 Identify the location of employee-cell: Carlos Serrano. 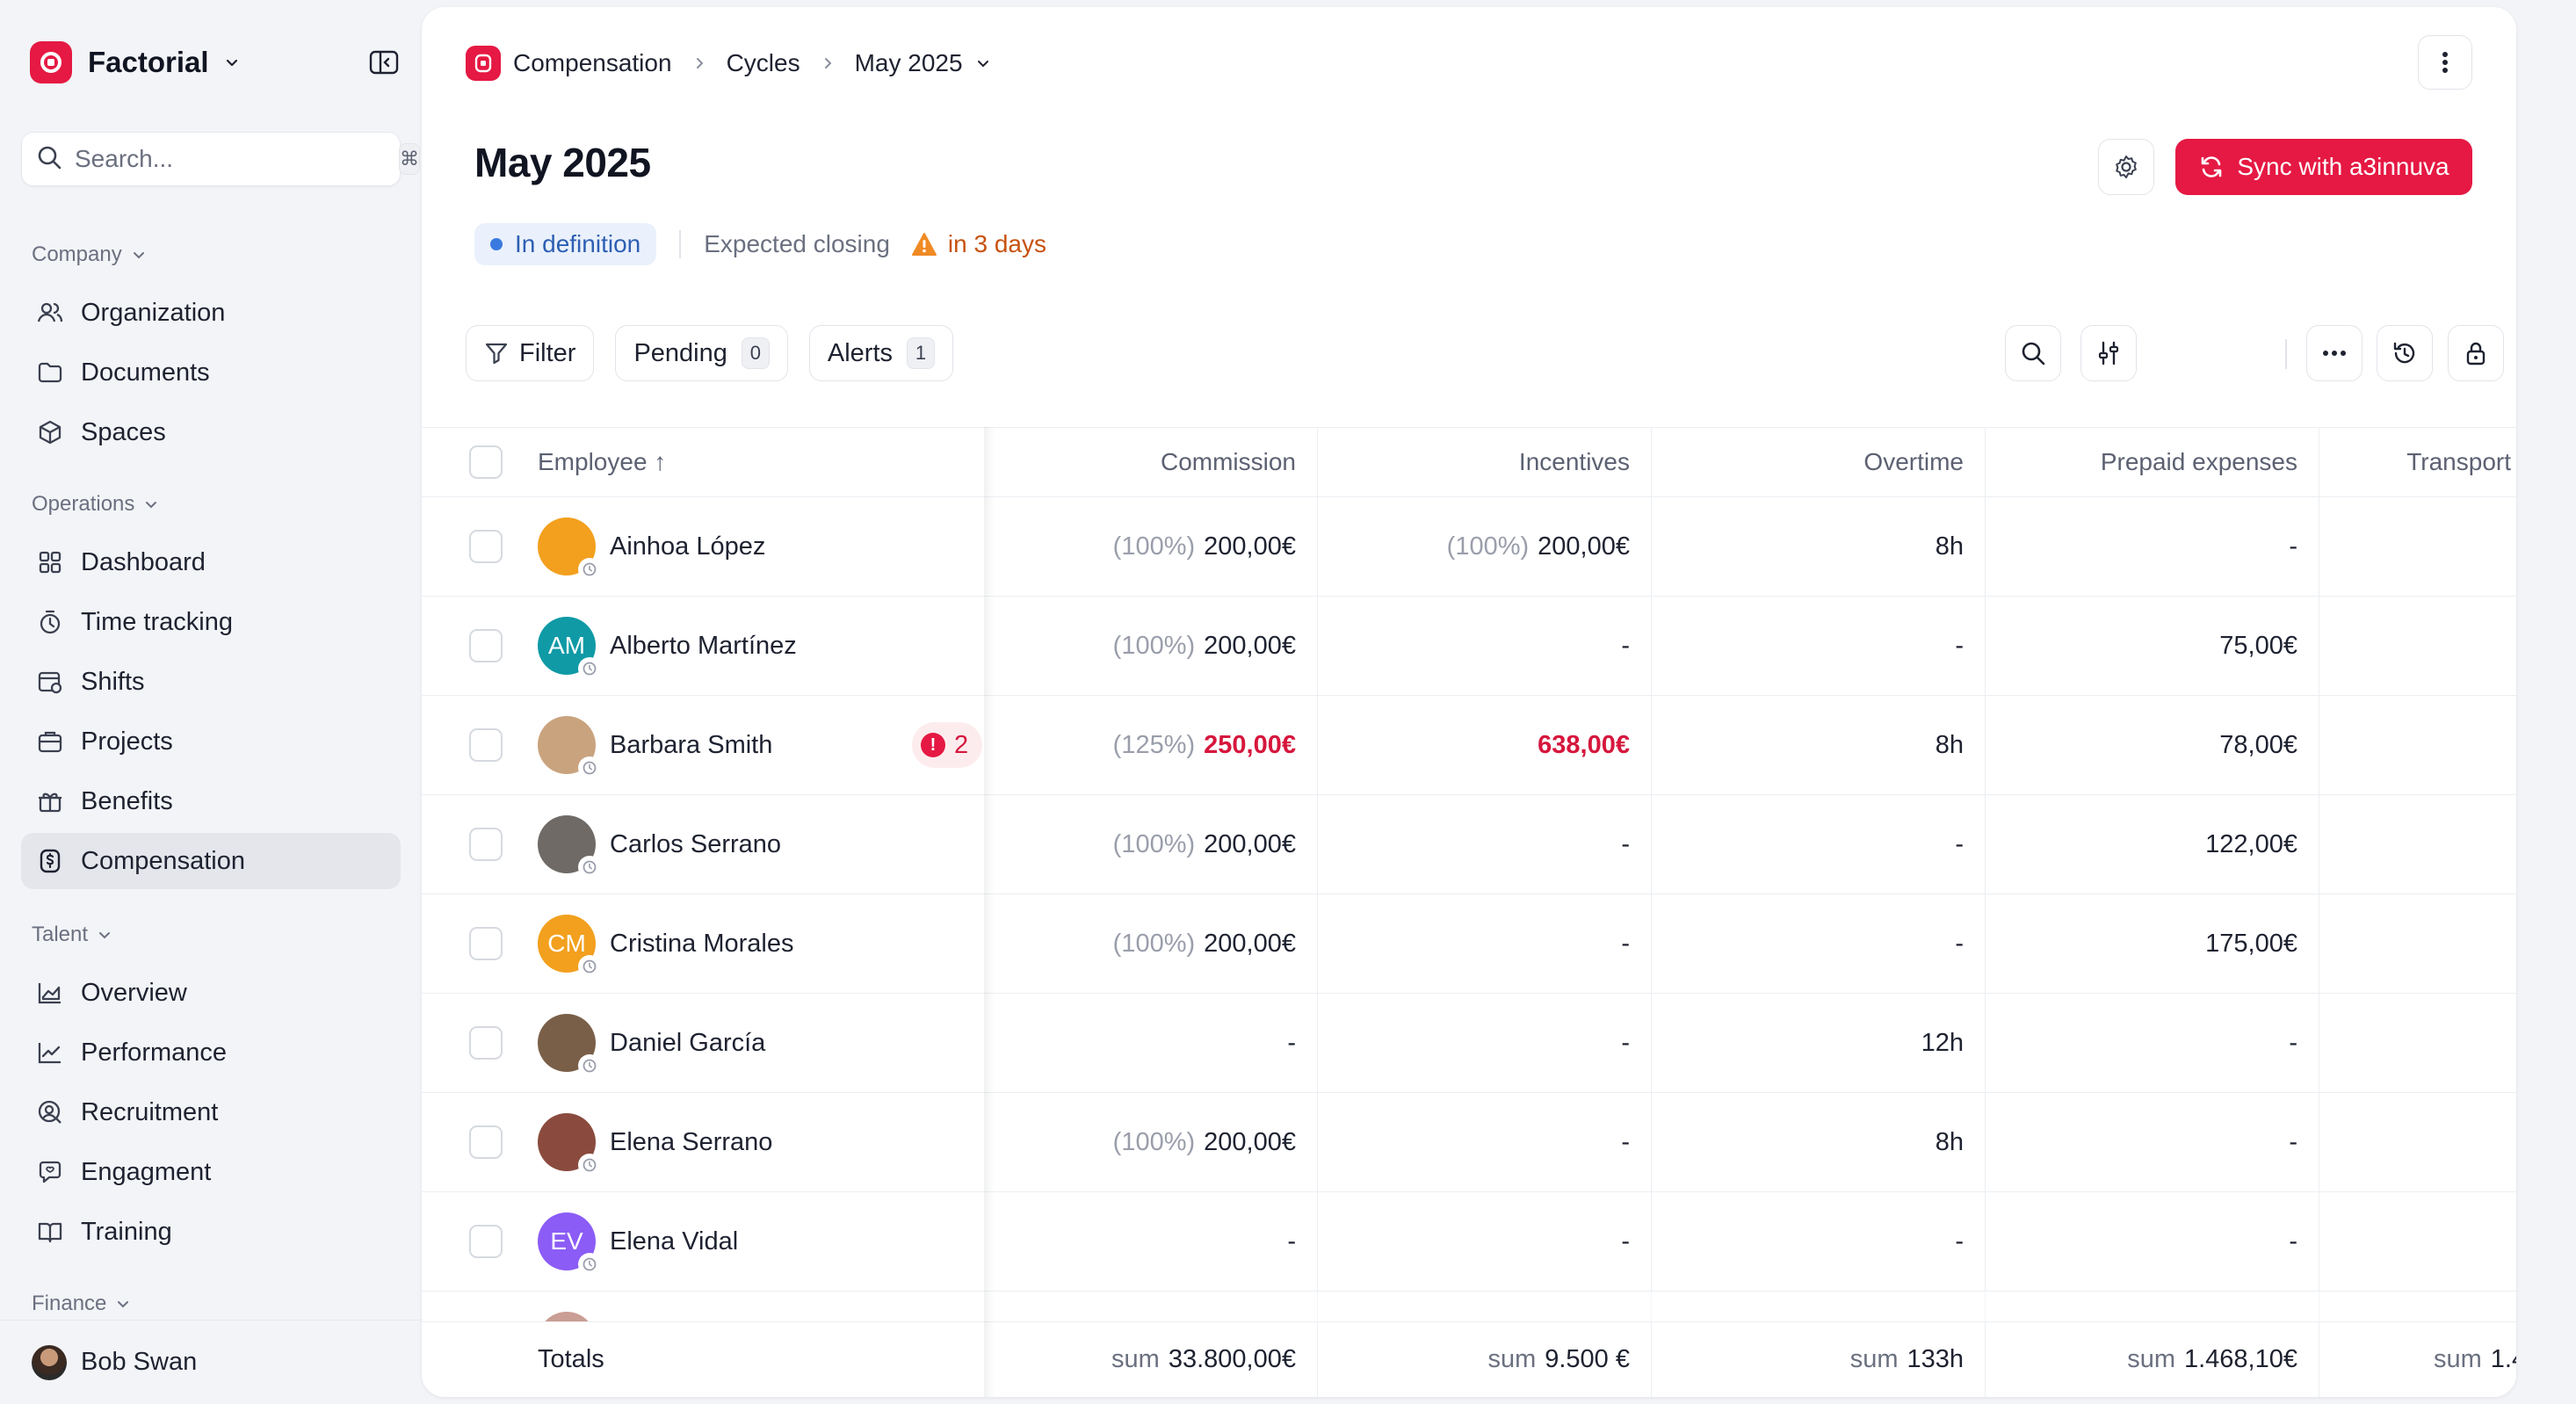
(759, 845).